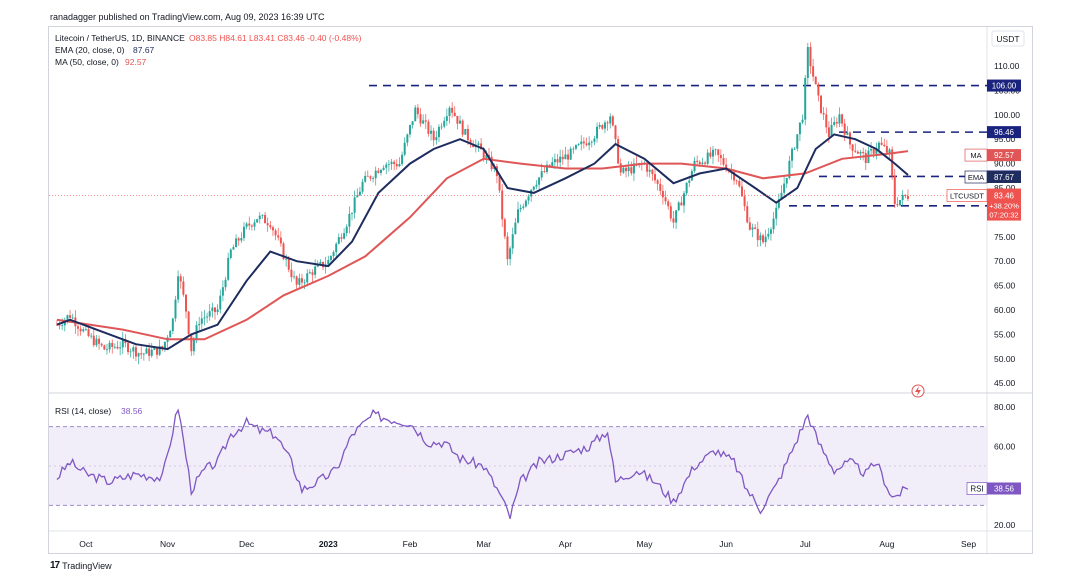  I want to click on ma-tag-value-box, so click(1004, 155).